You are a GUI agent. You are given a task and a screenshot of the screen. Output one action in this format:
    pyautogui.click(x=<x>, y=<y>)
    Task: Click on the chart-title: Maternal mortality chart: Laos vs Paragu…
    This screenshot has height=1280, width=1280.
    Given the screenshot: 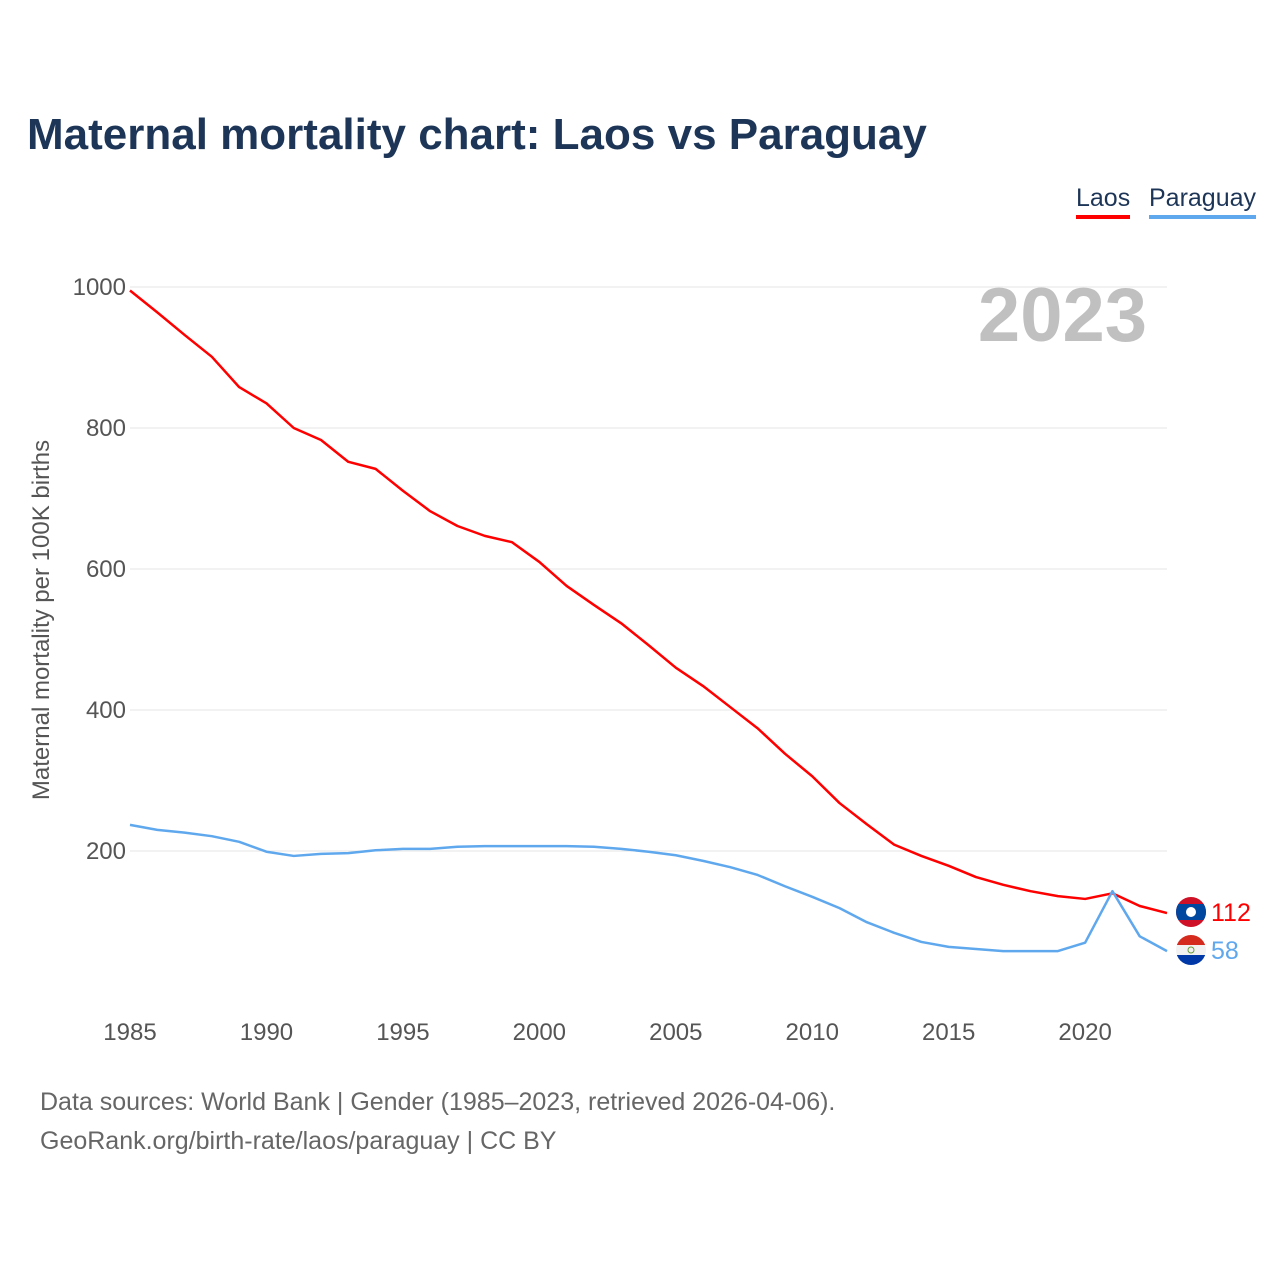 What is the action you would take?
    pyautogui.click(x=477, y=134)
    